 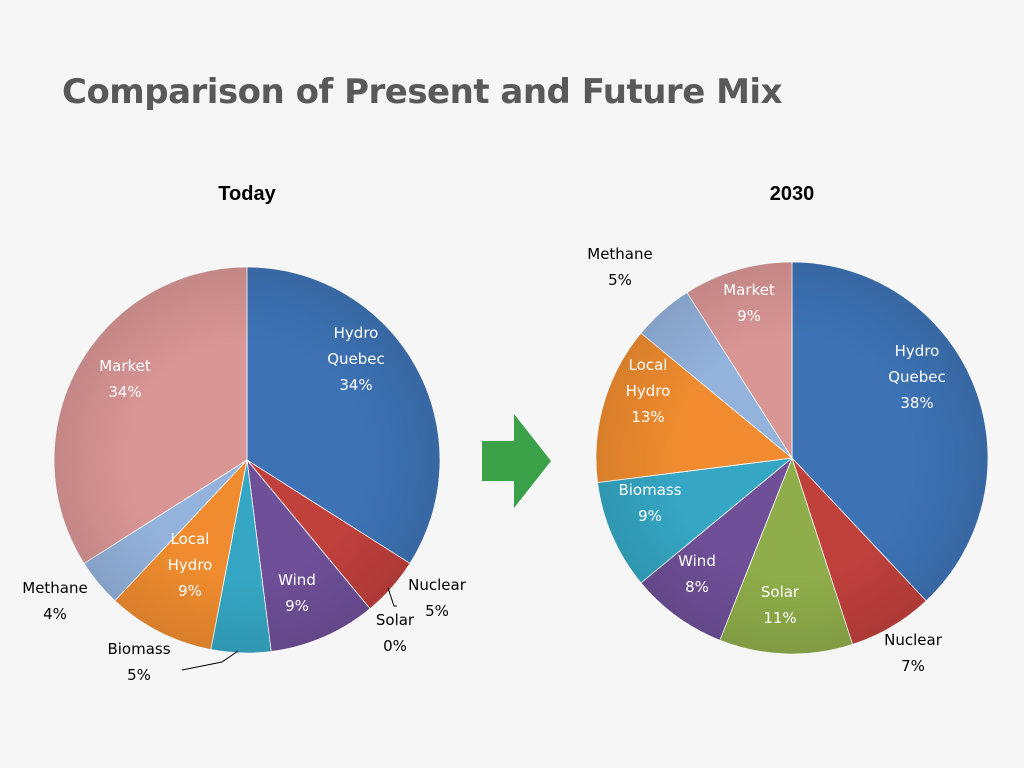 I want to click on data-label-today-wind: Wind 9%, so click(x=297, y=593).